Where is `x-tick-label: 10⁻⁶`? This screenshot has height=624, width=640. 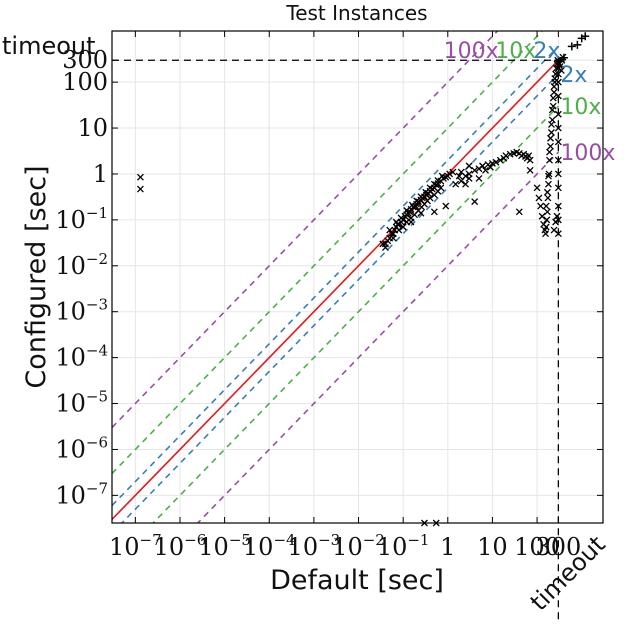 x-tick-label: 10⁻⁶ is located at coordinates (180, 546).